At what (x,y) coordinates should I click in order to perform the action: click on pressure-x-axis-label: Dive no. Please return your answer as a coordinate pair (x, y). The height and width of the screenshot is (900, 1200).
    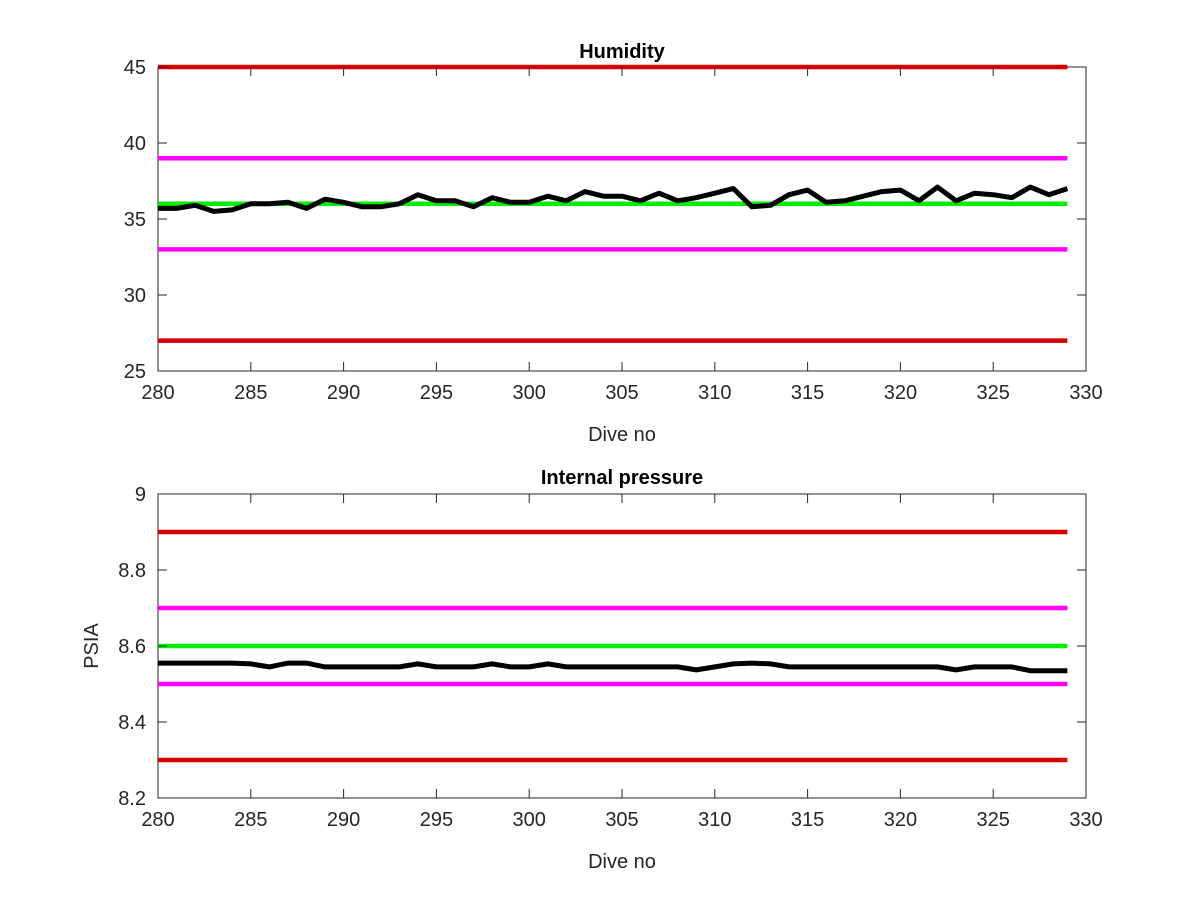
    Looking at the image, I should click on (622, 862).